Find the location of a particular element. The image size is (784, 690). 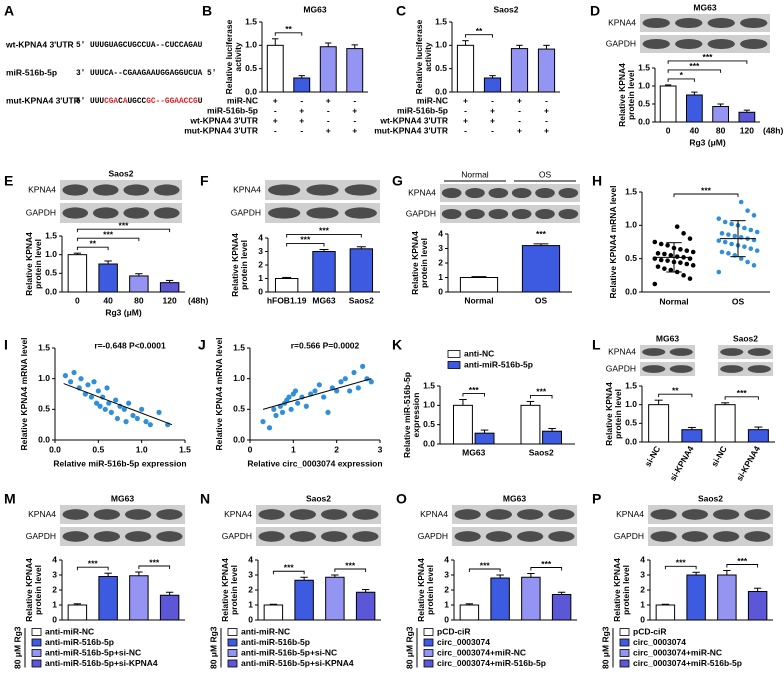

legend-label: anti-miR-NC is located at coordinates (69, 631).